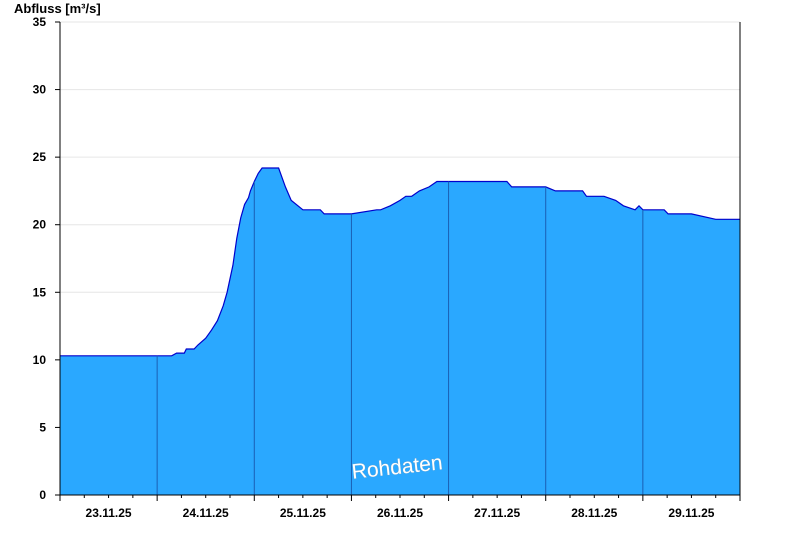  What do you see at coordinates (497, 513) in the screenshot?
I see `x-tick-label: 27.11.25` at bounding box center [497, 513].